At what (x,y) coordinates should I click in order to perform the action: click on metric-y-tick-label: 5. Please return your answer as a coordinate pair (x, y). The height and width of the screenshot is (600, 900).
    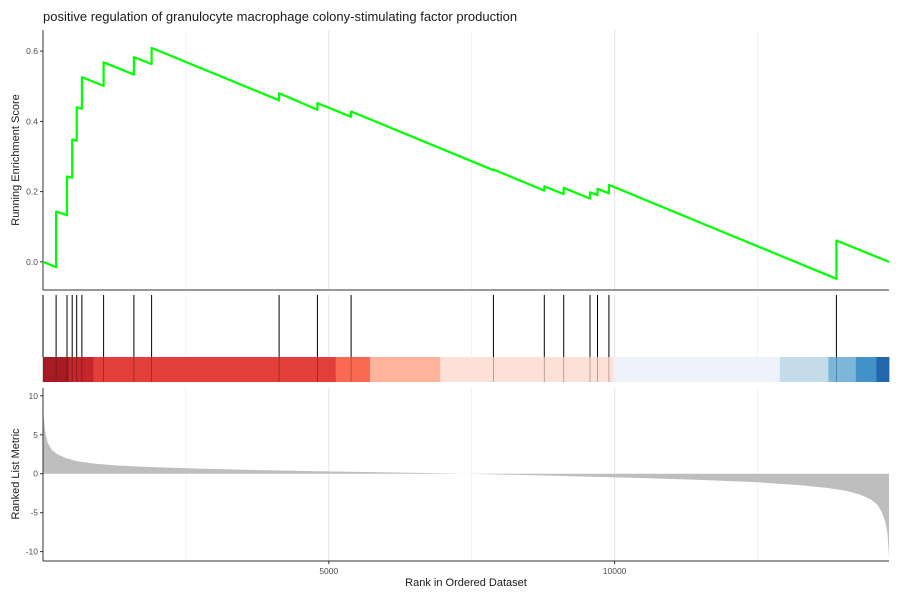
    Looking at the image, I should click on (35, 435).